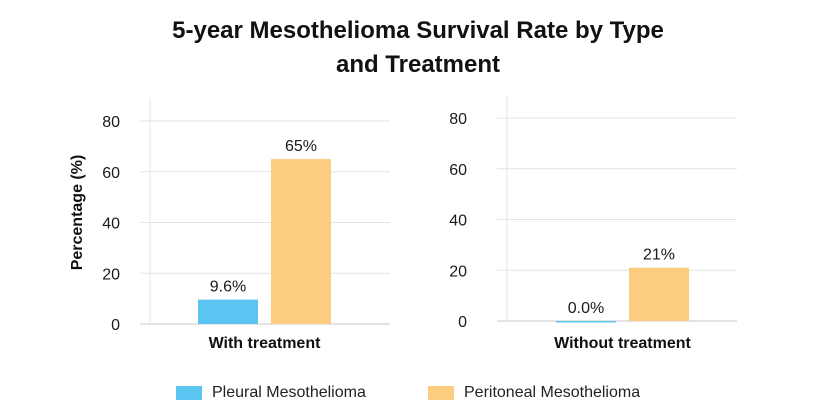 This screenshot has width=816, height=411. Describe the element at coordinates (265, 343) in the screenshot. I see `with-treatment-x-axis-label: With treatment` at that location.